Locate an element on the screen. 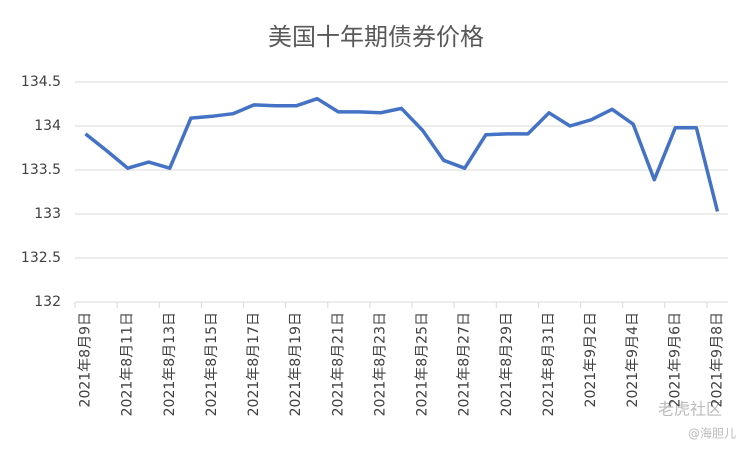 This screenshot has height=452, width=752. x-tick-label: 2021年8月13日 is located at coordinates (170, 364).